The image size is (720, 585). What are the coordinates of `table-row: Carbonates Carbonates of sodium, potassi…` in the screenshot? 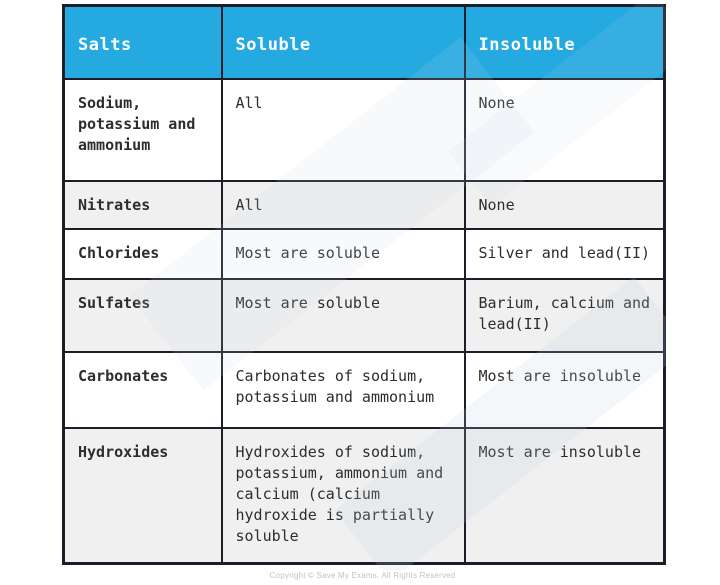 It's located at (364, 389).